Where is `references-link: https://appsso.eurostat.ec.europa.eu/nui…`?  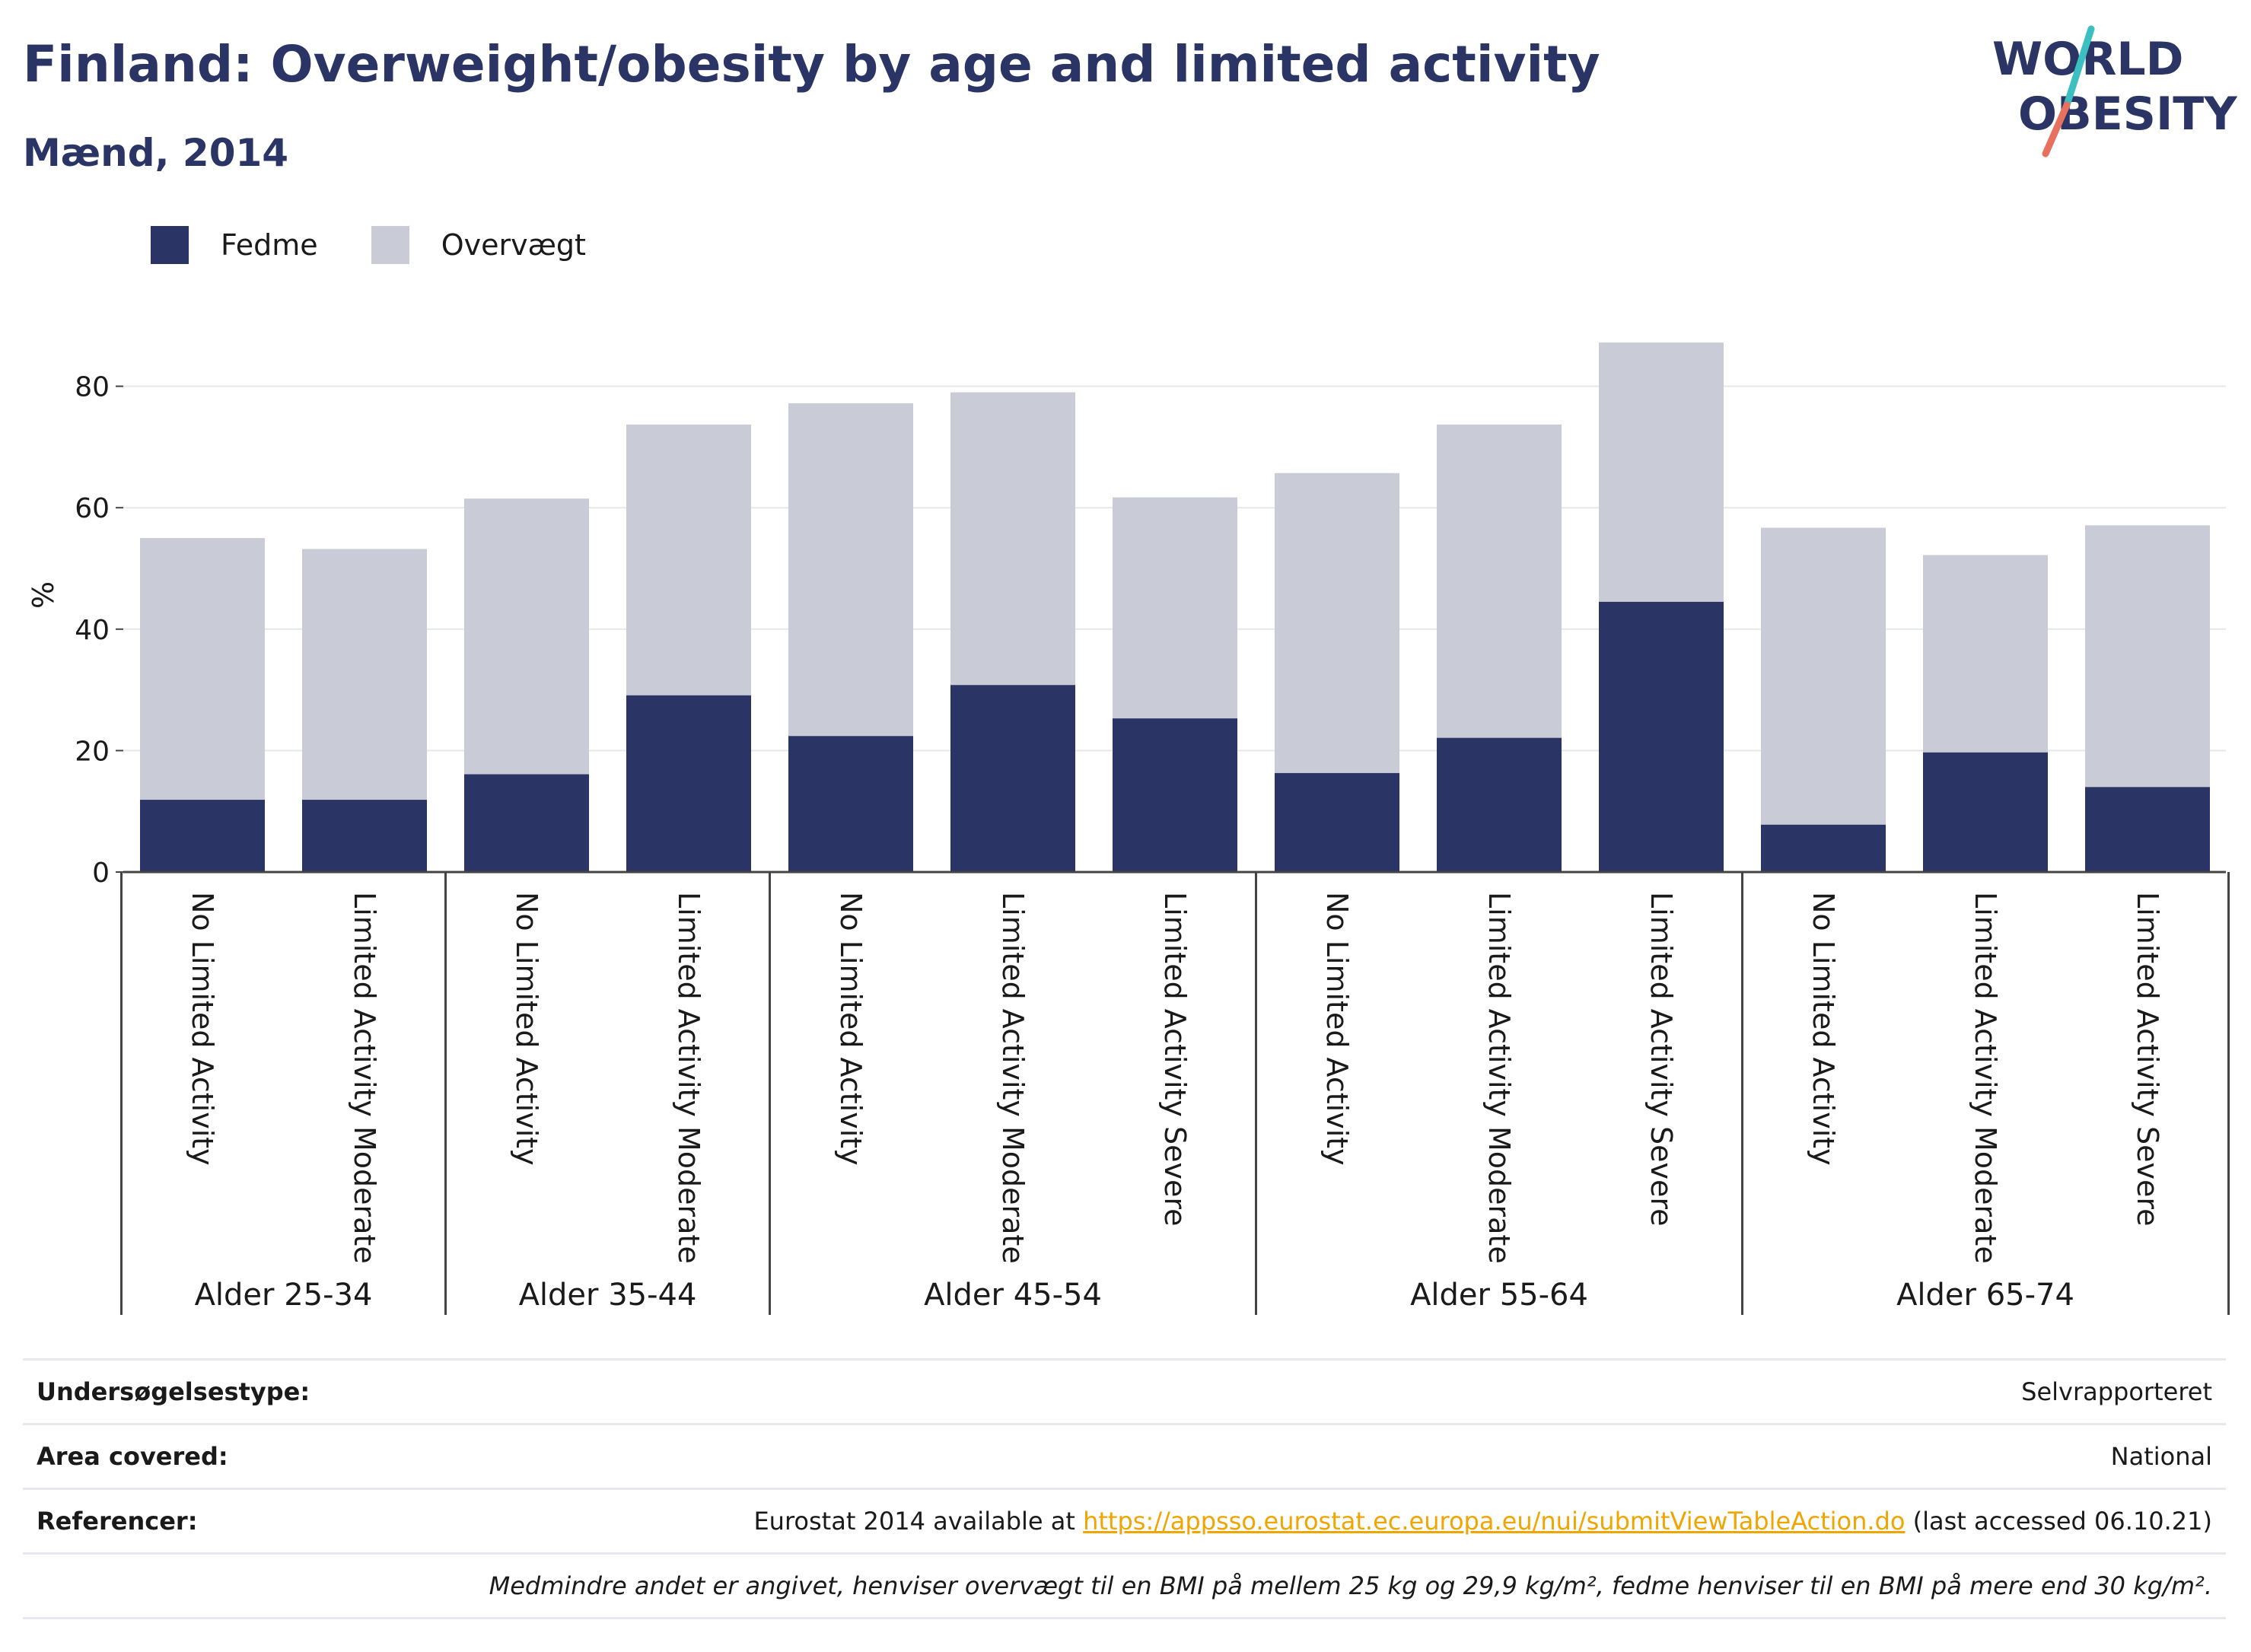 references-link: https://appsso.eurostat.ec.europa.eu/nui… is located at coordinates (1494, 1521).